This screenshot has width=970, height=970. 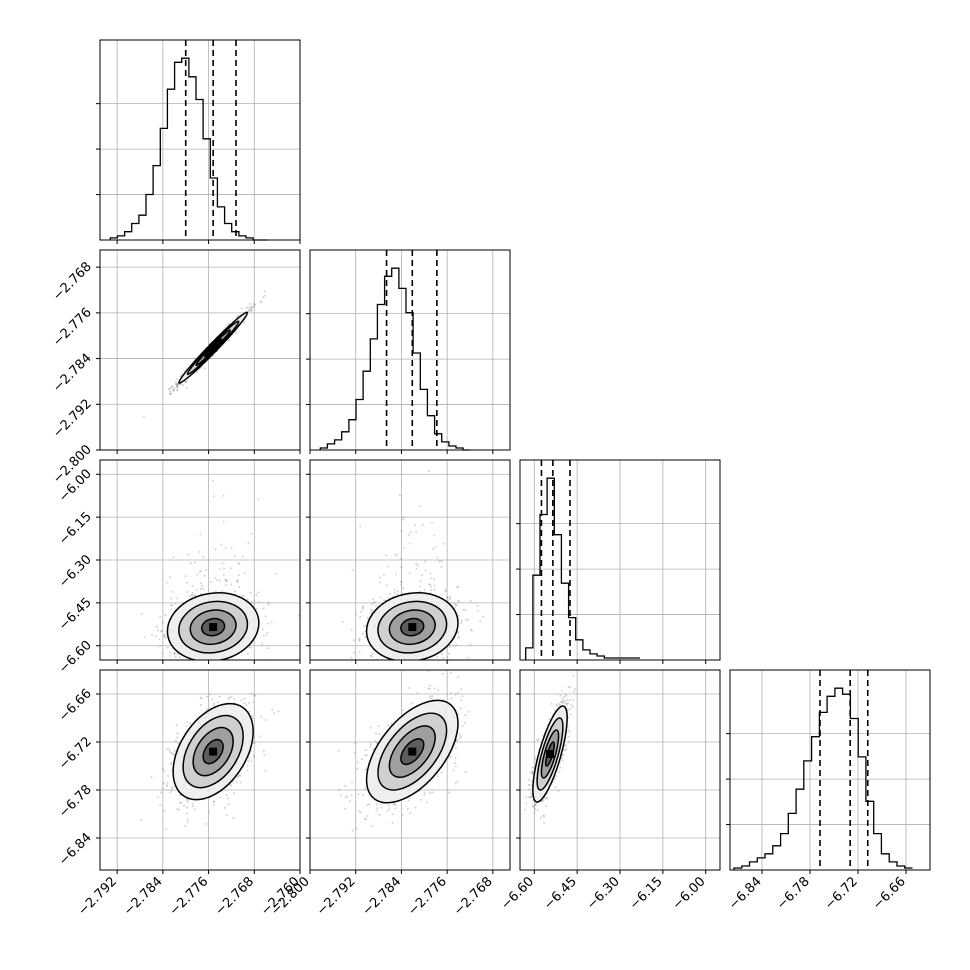 What do you see at coordinates (200, 350) in the screenshot?
I see `scatter-panel-1-0-bg` at bounding box center [200, 350].